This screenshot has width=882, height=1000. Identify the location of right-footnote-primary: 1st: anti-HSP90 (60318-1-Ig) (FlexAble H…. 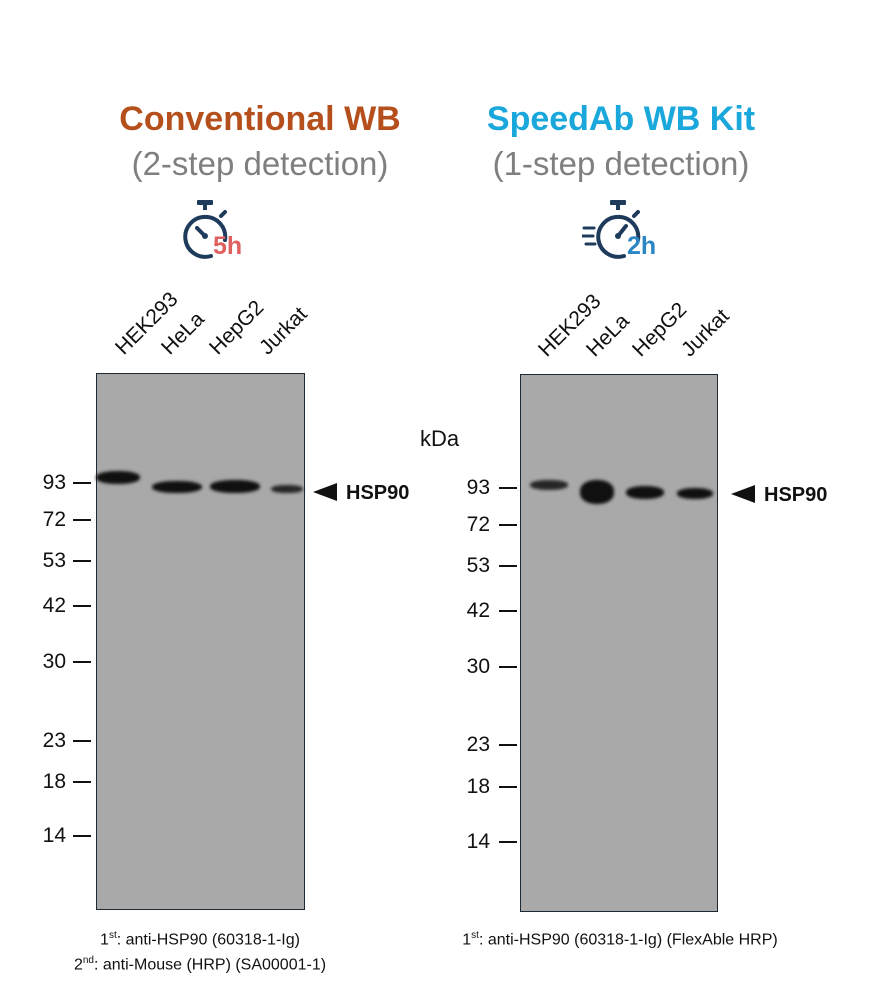
(620, 939).